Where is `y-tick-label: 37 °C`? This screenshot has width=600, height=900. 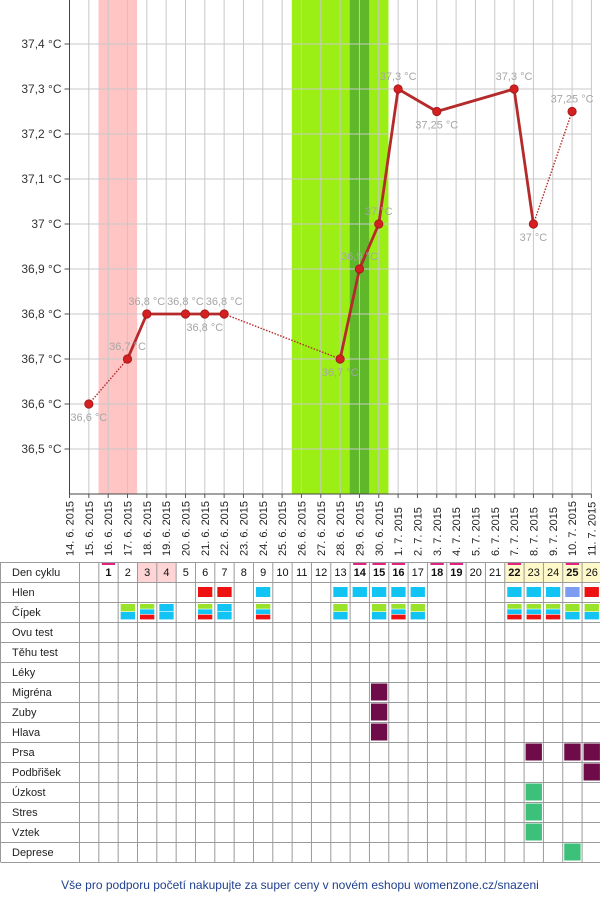
y-tick-label: 37 °C is located at coordinates (46, 224).